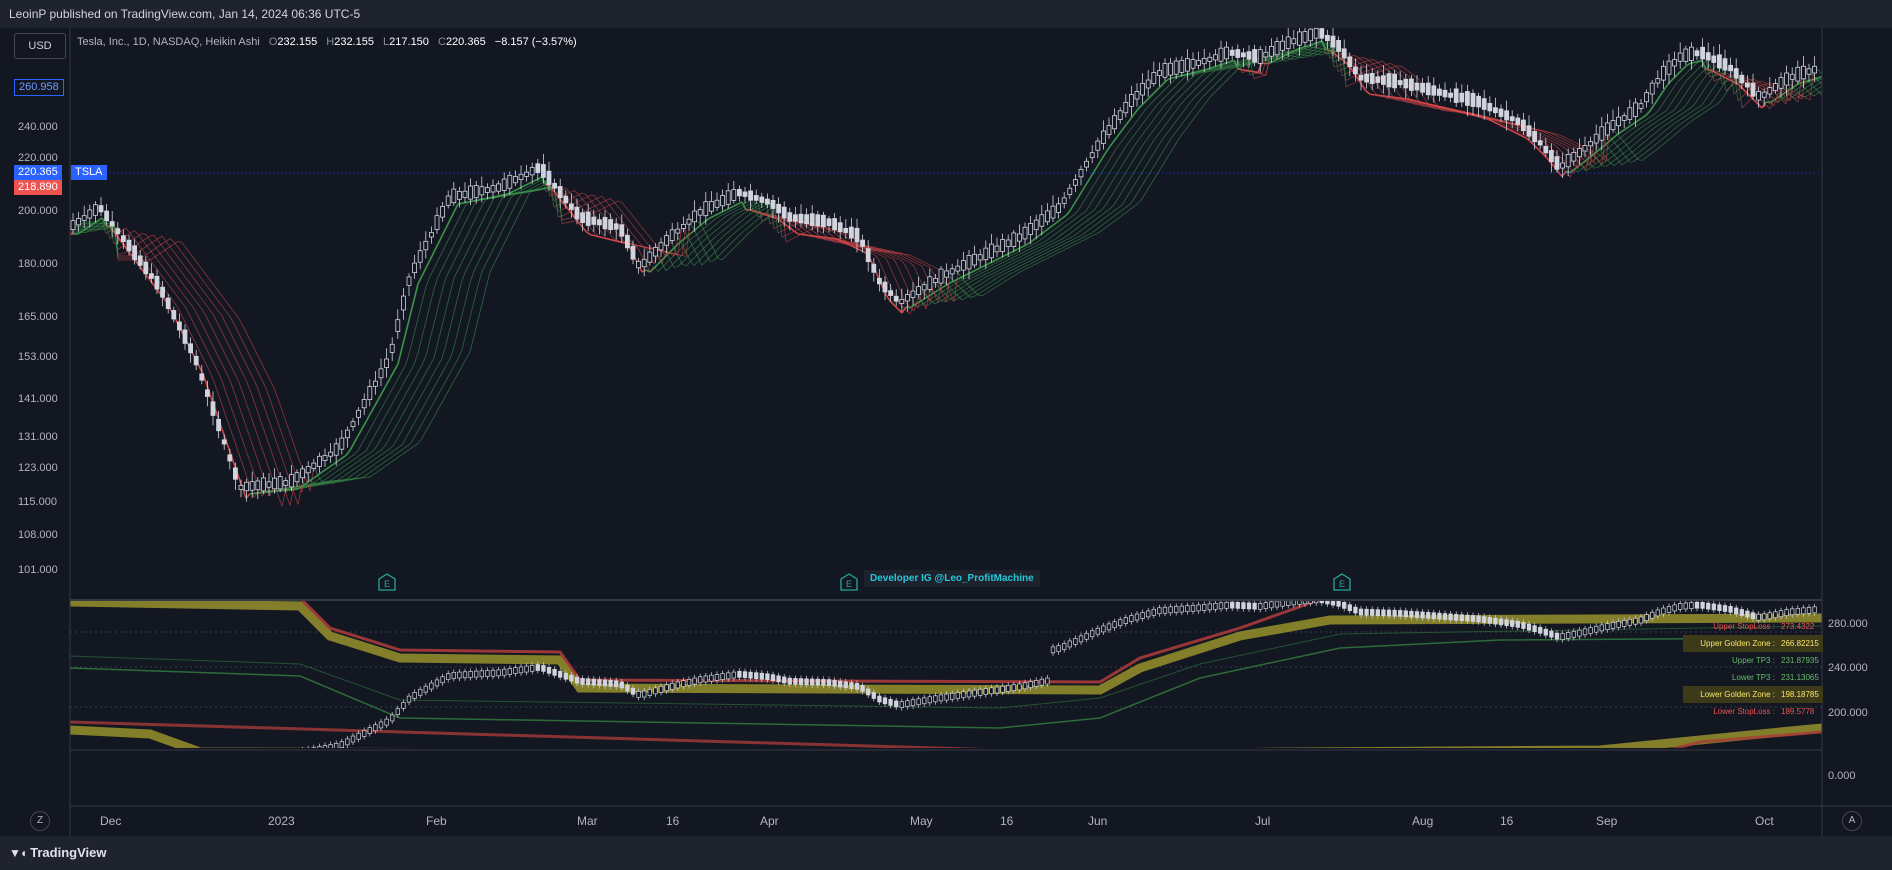 Image resolution: width=1892 pixels, height=870 pixels. I want to click on level-row: Upper Golden Zone : 266.82215, so click(1753, 643).